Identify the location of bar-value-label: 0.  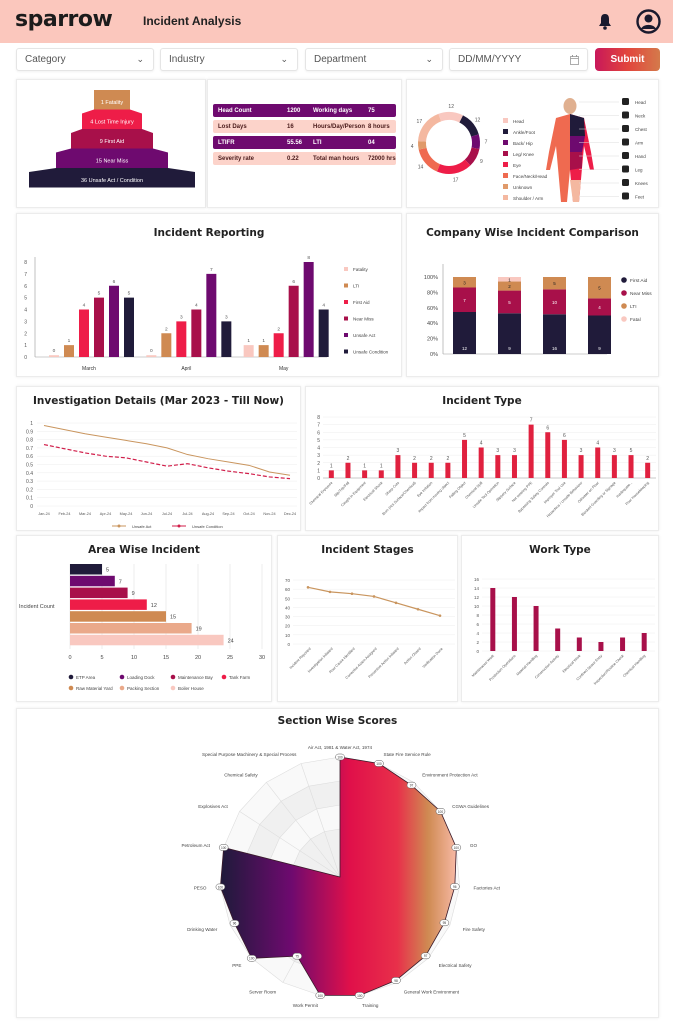
(54, 351).